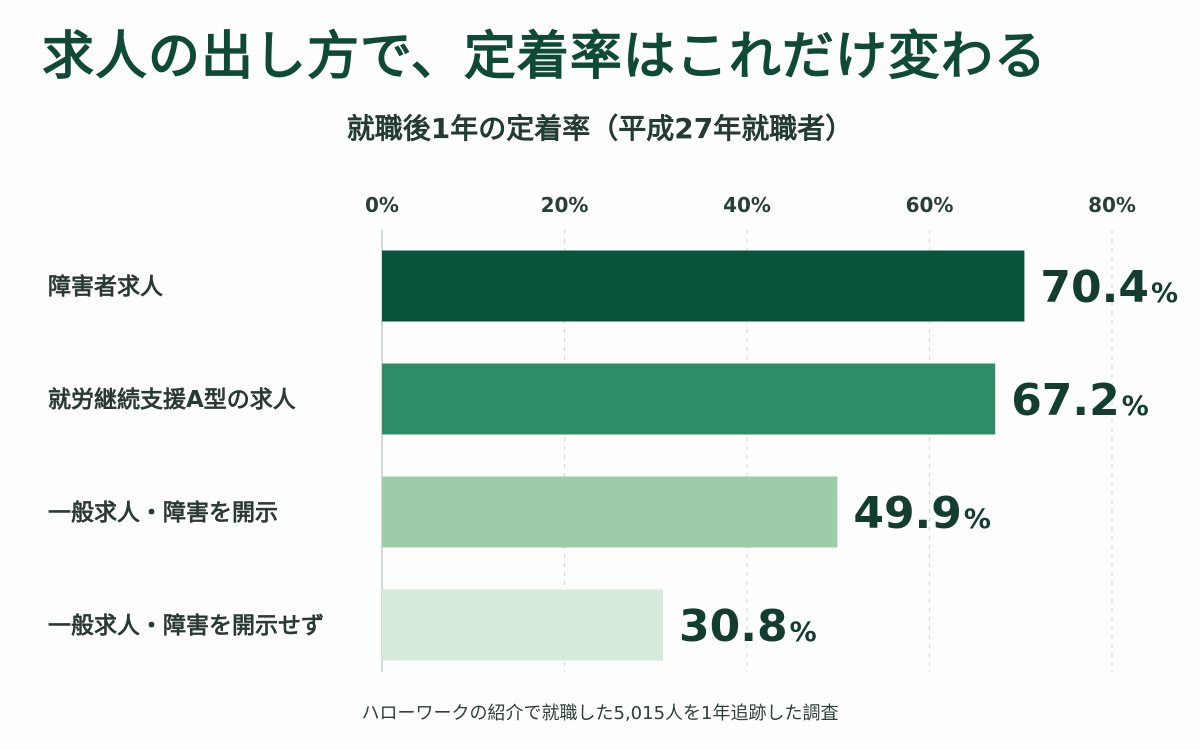  I want to click on data-label: 70.4%, so click(1109, 287).